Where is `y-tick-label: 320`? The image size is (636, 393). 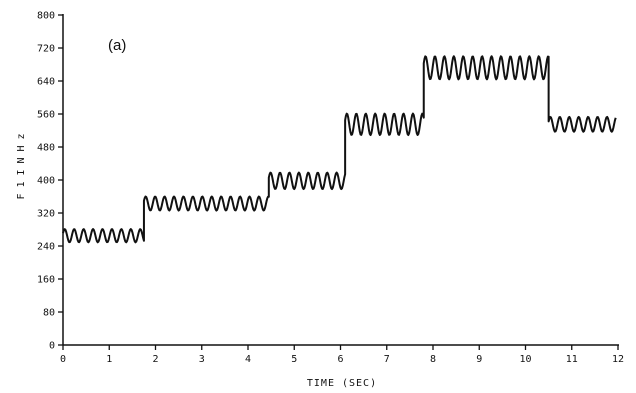 y-tick-label: 320 is located at coordinates (46, 214).